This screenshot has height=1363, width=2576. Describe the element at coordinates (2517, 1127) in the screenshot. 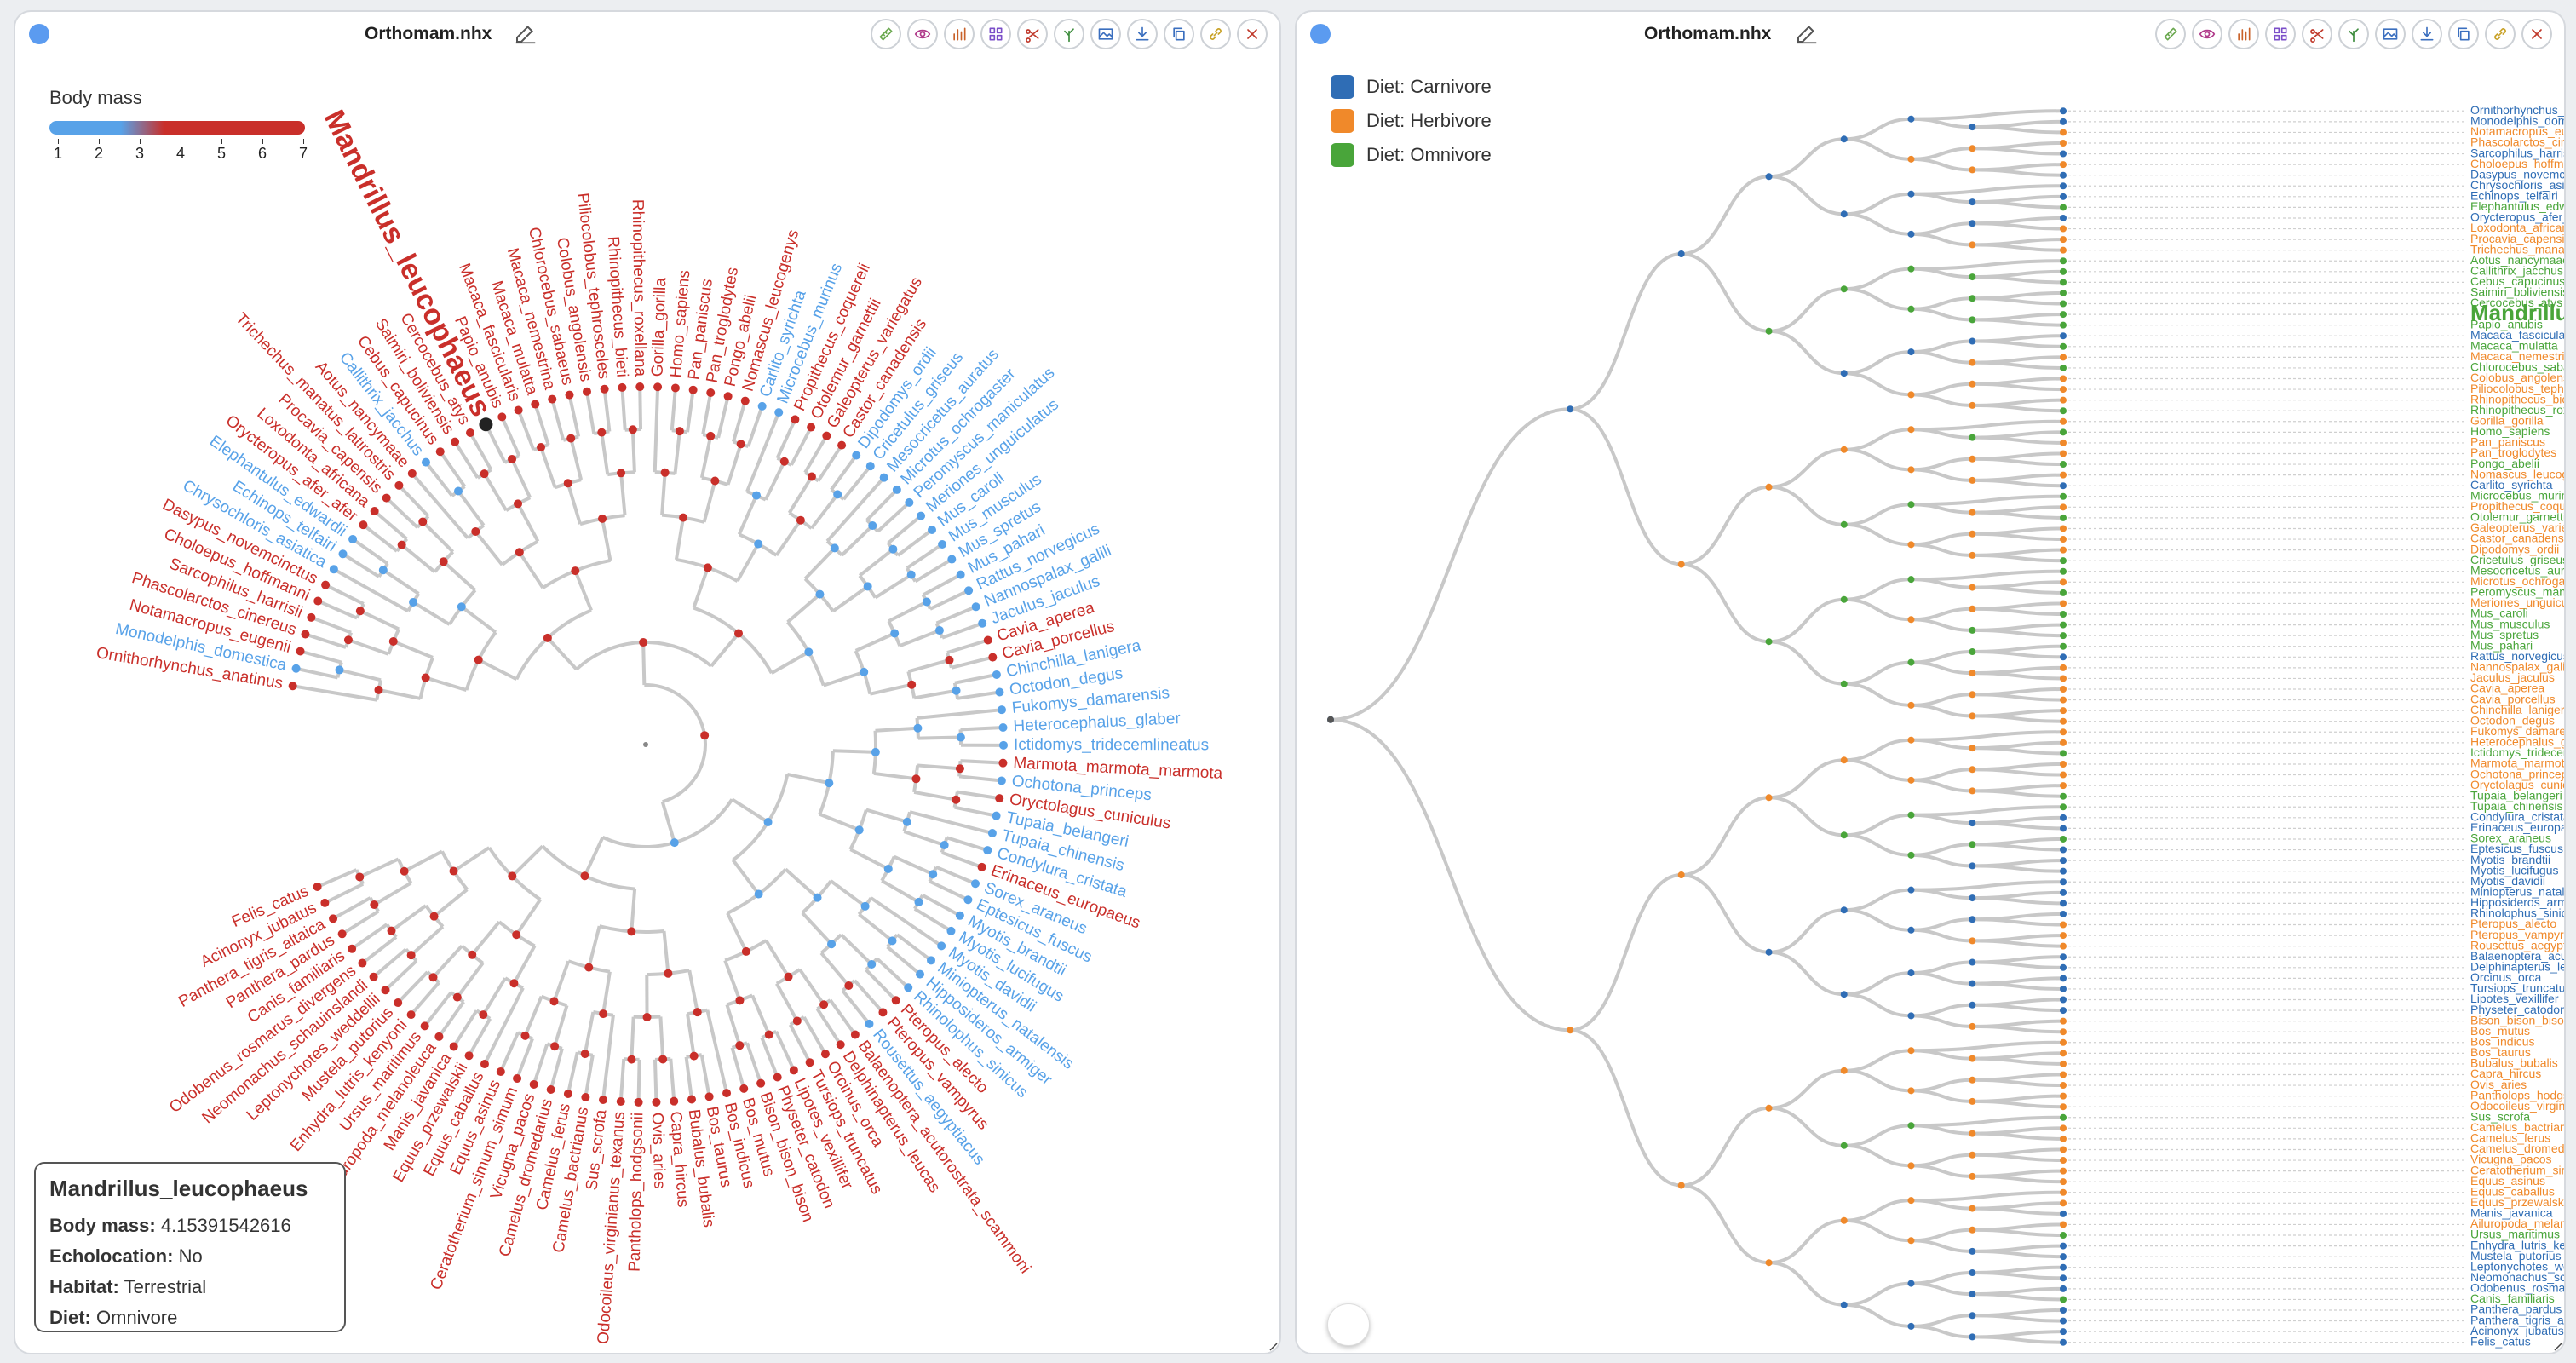

I see `species-label: Camelus_bactrianus` at that location.